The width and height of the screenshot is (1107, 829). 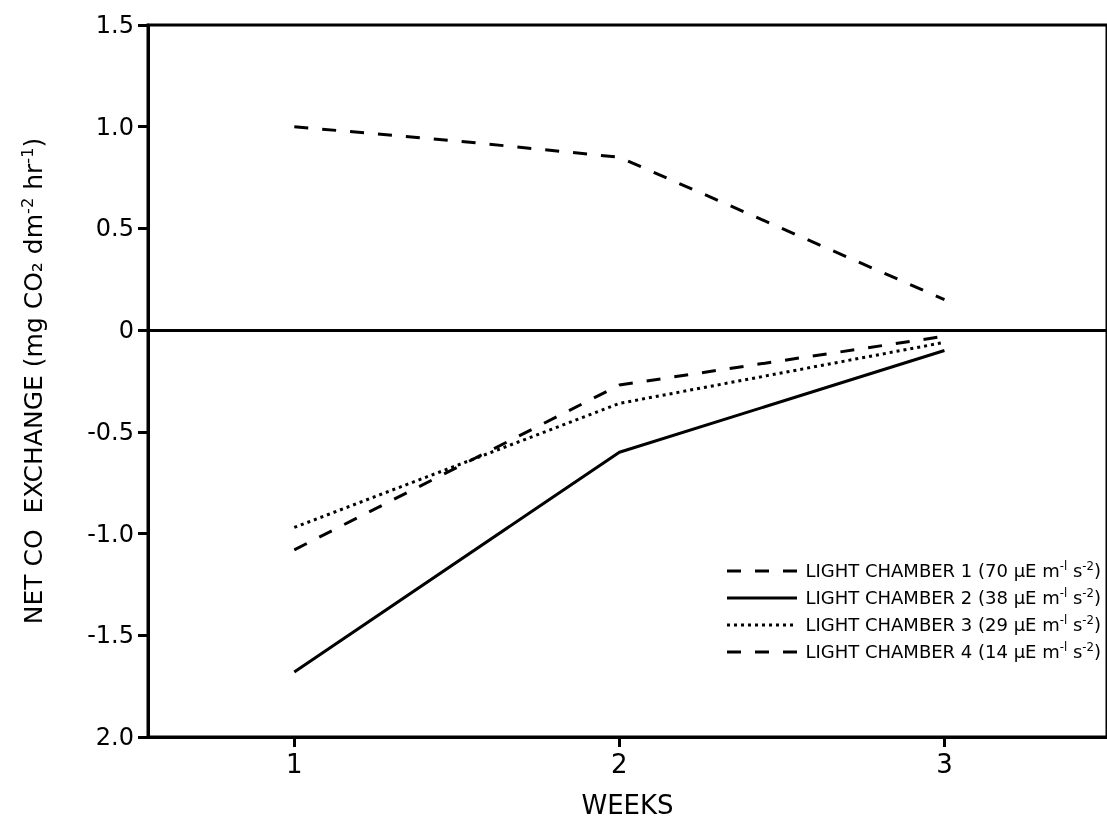 I want to click on y-tick-label: -0.5, so click(x=110, y=431).